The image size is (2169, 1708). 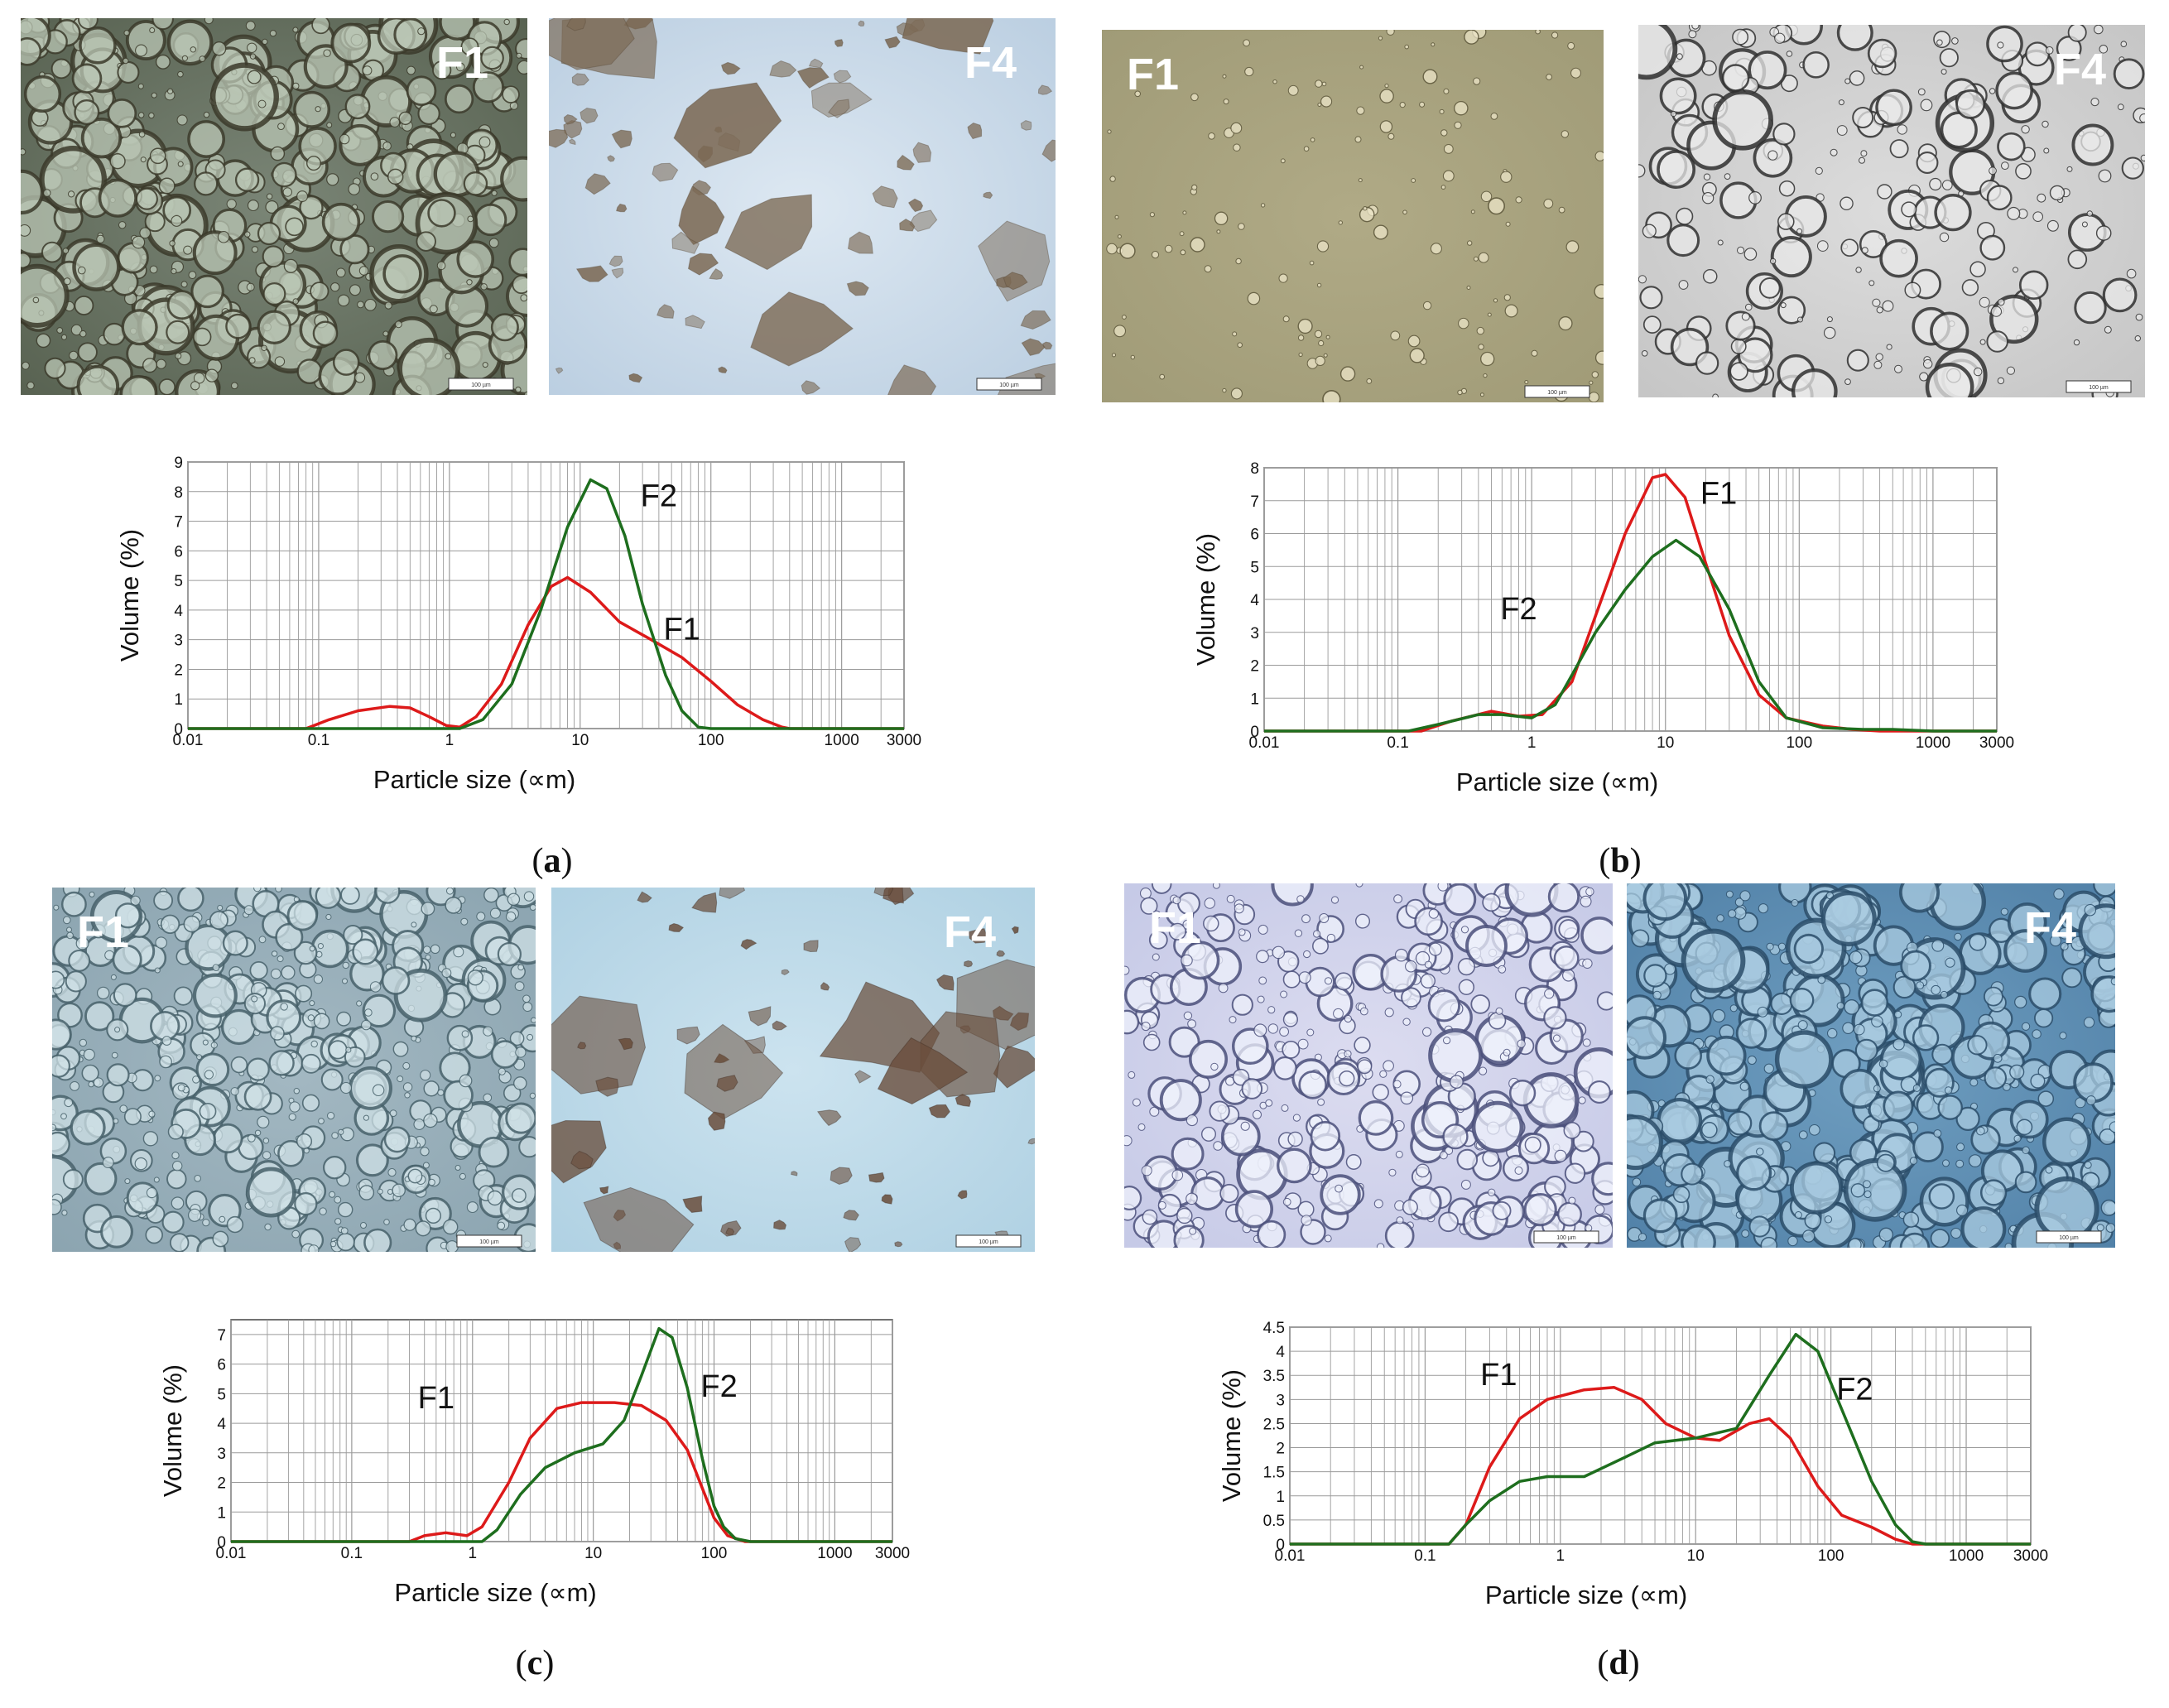 What do you see at coordinates (178, 463) in the screenshot?
I see `y-tick-label: 9` at bounding box center [178, 463].